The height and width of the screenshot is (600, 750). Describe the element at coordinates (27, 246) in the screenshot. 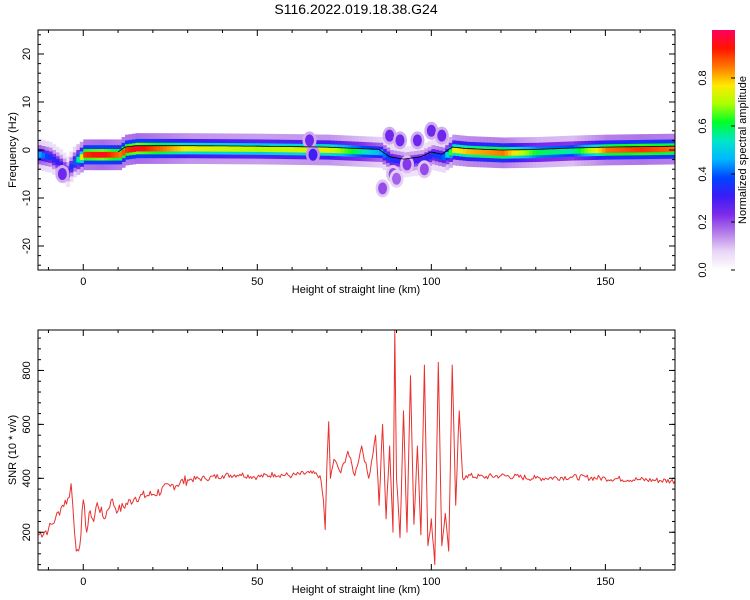

I see `y-tick-label: -20` at that location.